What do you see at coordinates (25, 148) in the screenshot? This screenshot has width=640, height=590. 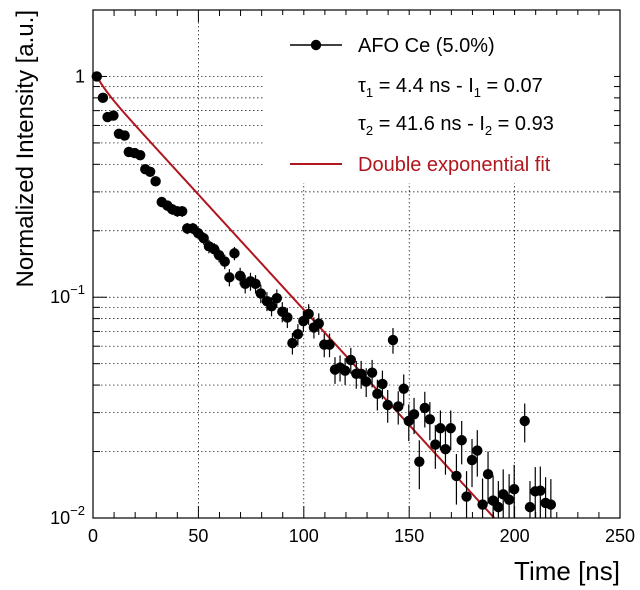 I see `y-axis-label: Normalized Intensity [a.u.]` at bounding box center [25, 148].